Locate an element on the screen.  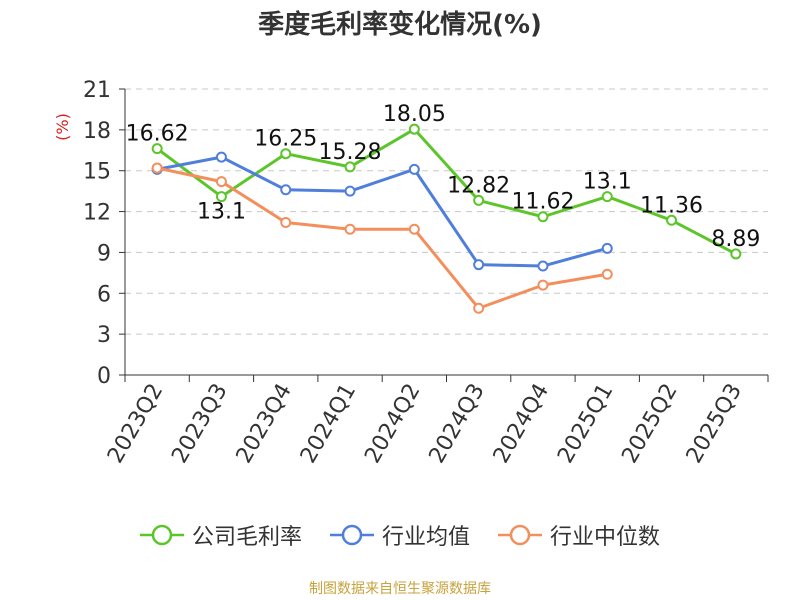
data-label: 18.05 is located at coordinates (414, 114).